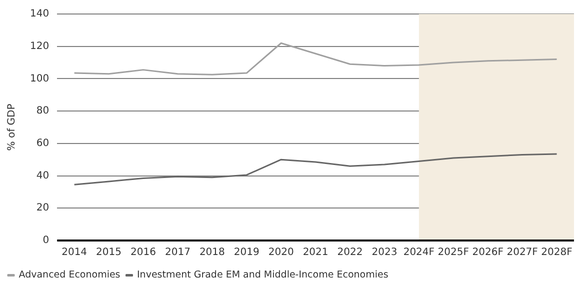 The width and height of the screenshot is (580, 290). What do you see at coordinates (247, 252) in the screenshot?
I see `x-tick-label: 2019` at bounding box center [247, 252].